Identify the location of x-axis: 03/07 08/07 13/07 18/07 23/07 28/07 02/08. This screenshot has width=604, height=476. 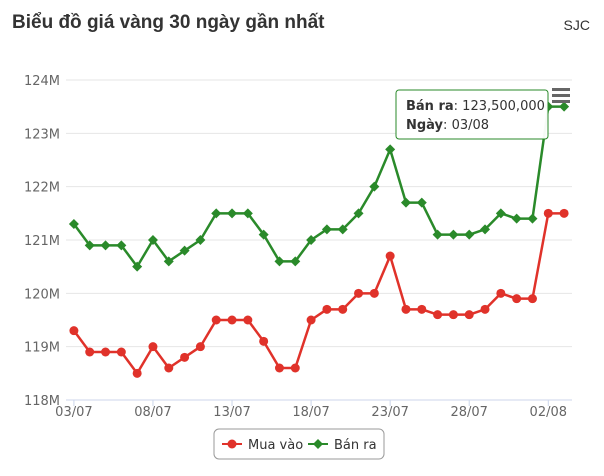
(313, 409).